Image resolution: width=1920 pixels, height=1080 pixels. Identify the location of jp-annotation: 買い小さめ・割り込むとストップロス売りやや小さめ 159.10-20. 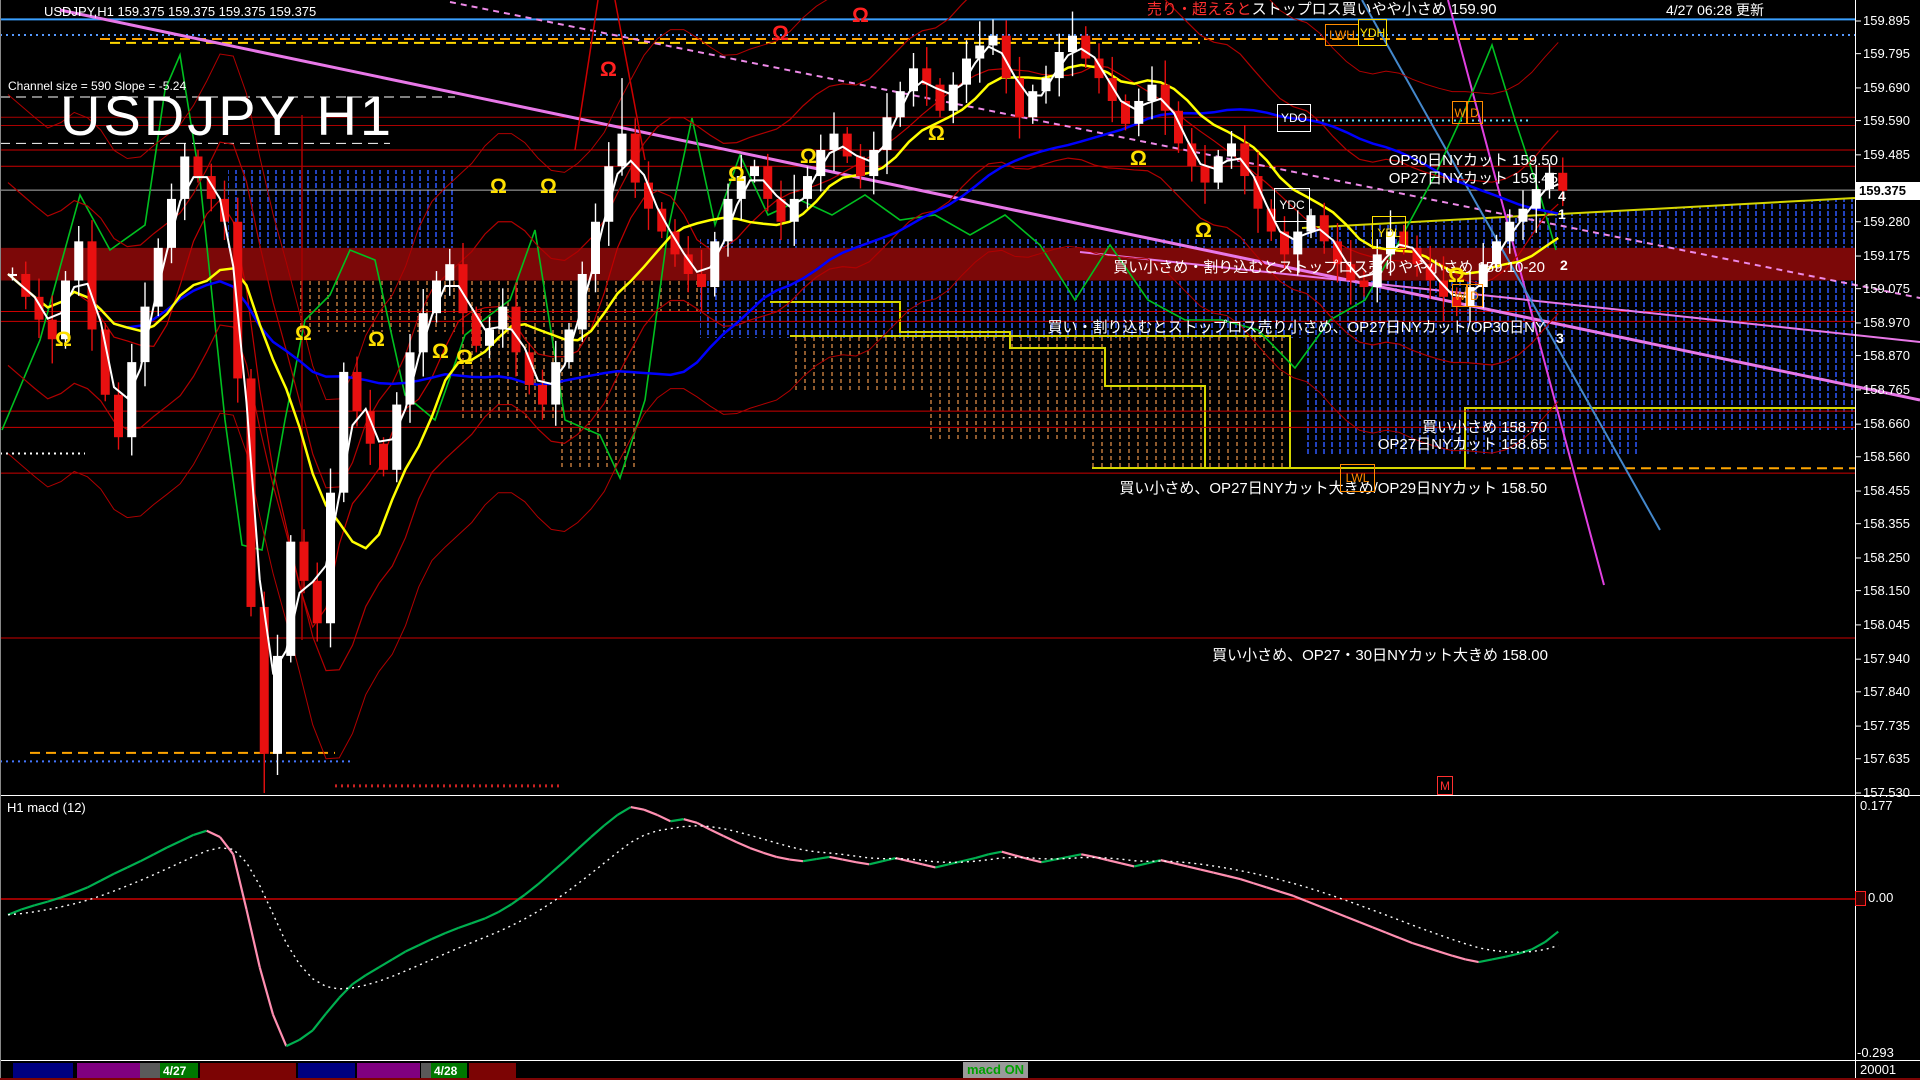
(1329, 267).